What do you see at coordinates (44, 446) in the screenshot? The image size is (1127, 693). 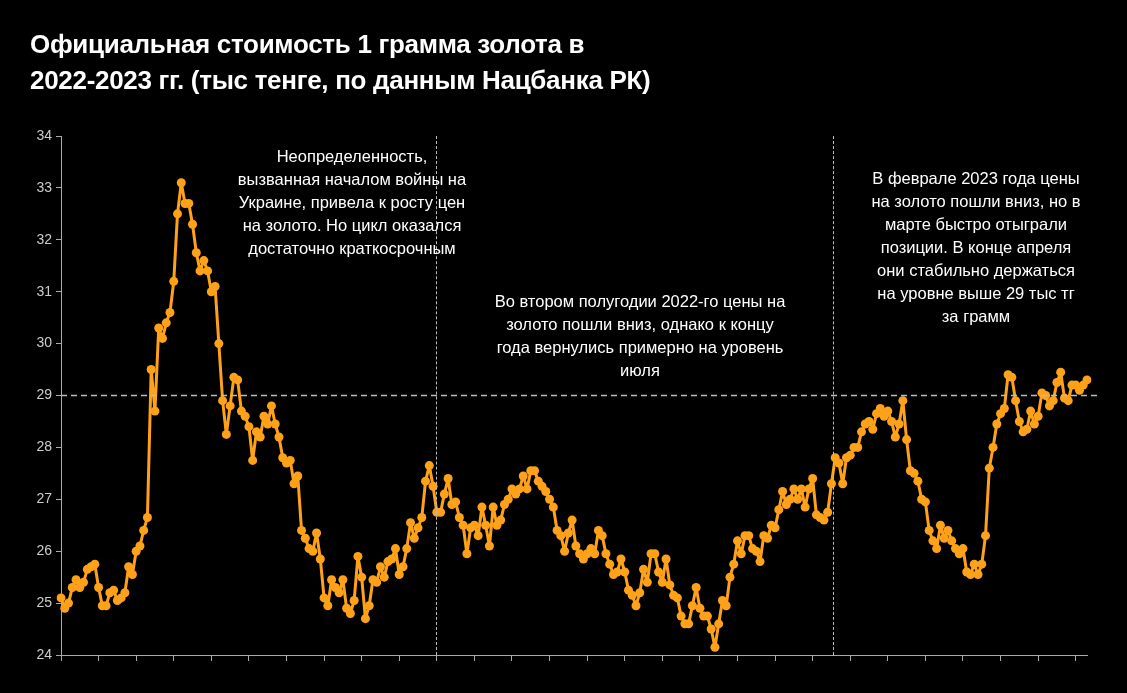 I see `y-tick-label: 28` at bounding box center [44, 446].